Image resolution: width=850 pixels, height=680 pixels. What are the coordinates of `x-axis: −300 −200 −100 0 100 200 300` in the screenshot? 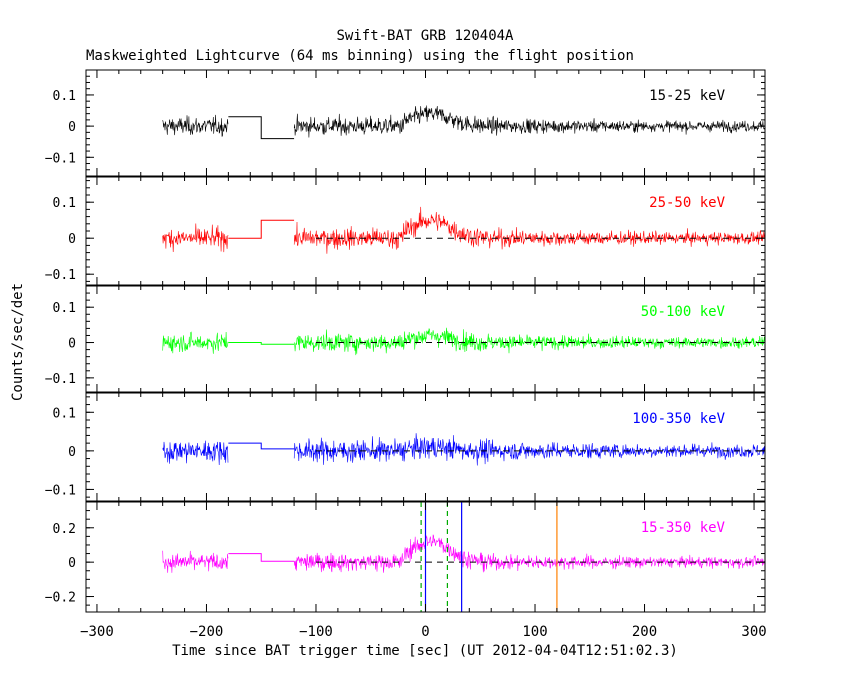 It's located at (423, 632).